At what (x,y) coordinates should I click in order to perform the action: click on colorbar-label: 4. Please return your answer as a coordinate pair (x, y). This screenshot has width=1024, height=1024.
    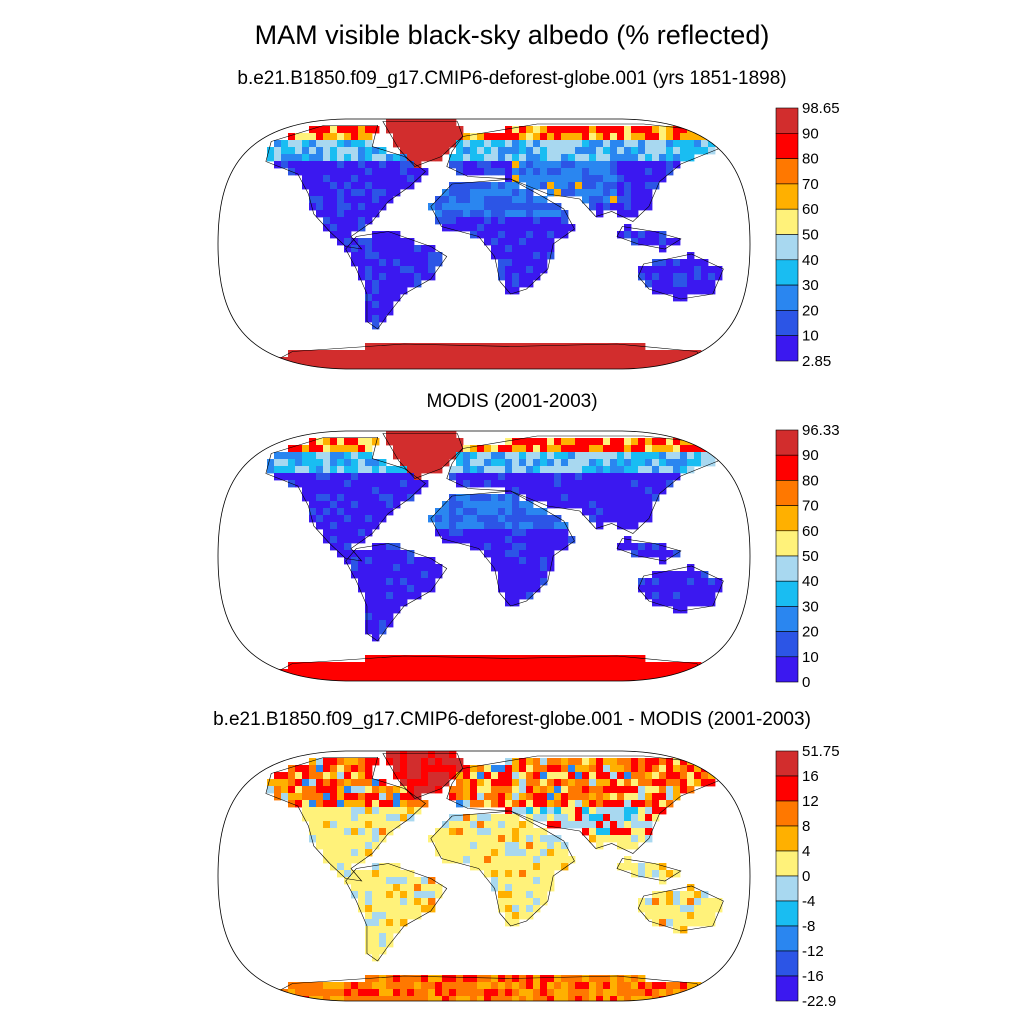
    Looking at the image, I should click on (806, 851).